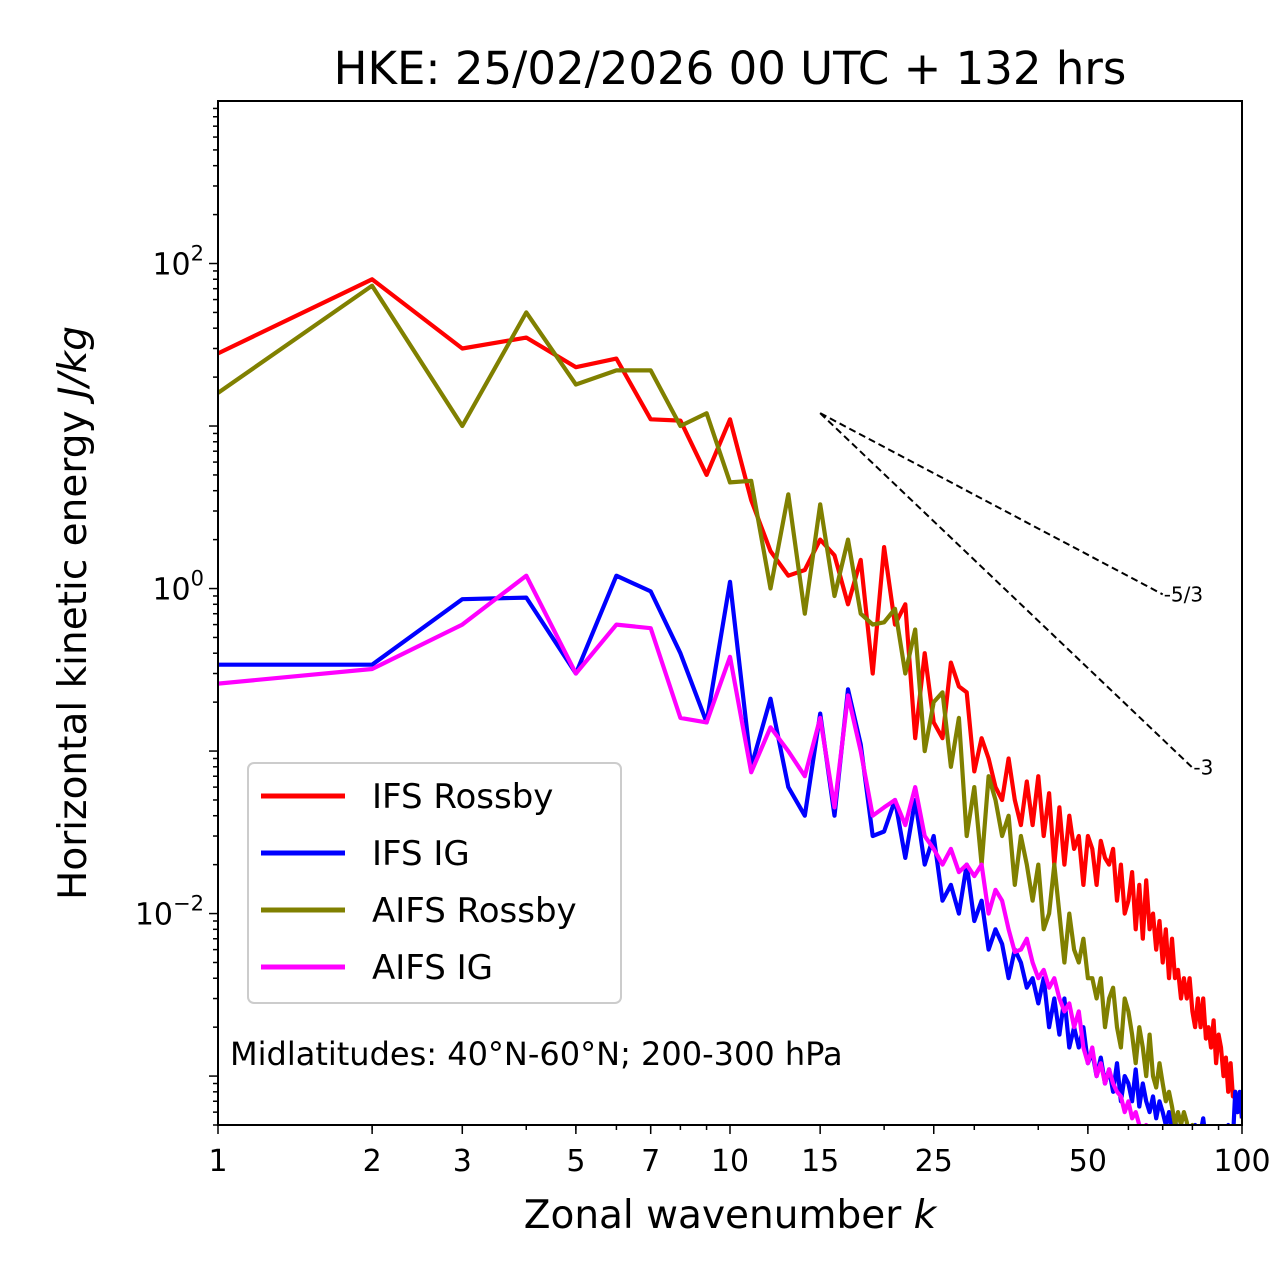  I want to click on slope-line--5-3, so click(991, 504).